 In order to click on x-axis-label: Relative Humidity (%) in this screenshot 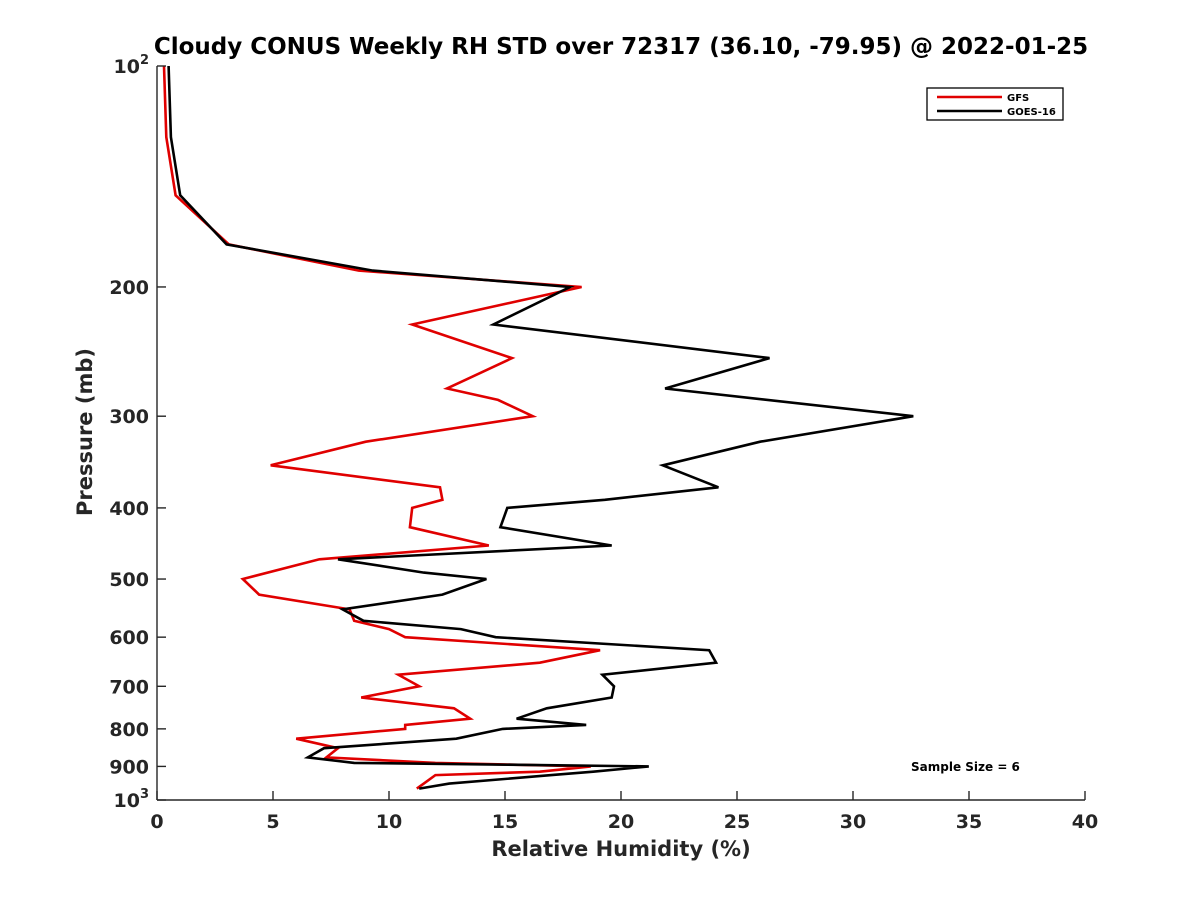, I will do `click(620, 849)`.